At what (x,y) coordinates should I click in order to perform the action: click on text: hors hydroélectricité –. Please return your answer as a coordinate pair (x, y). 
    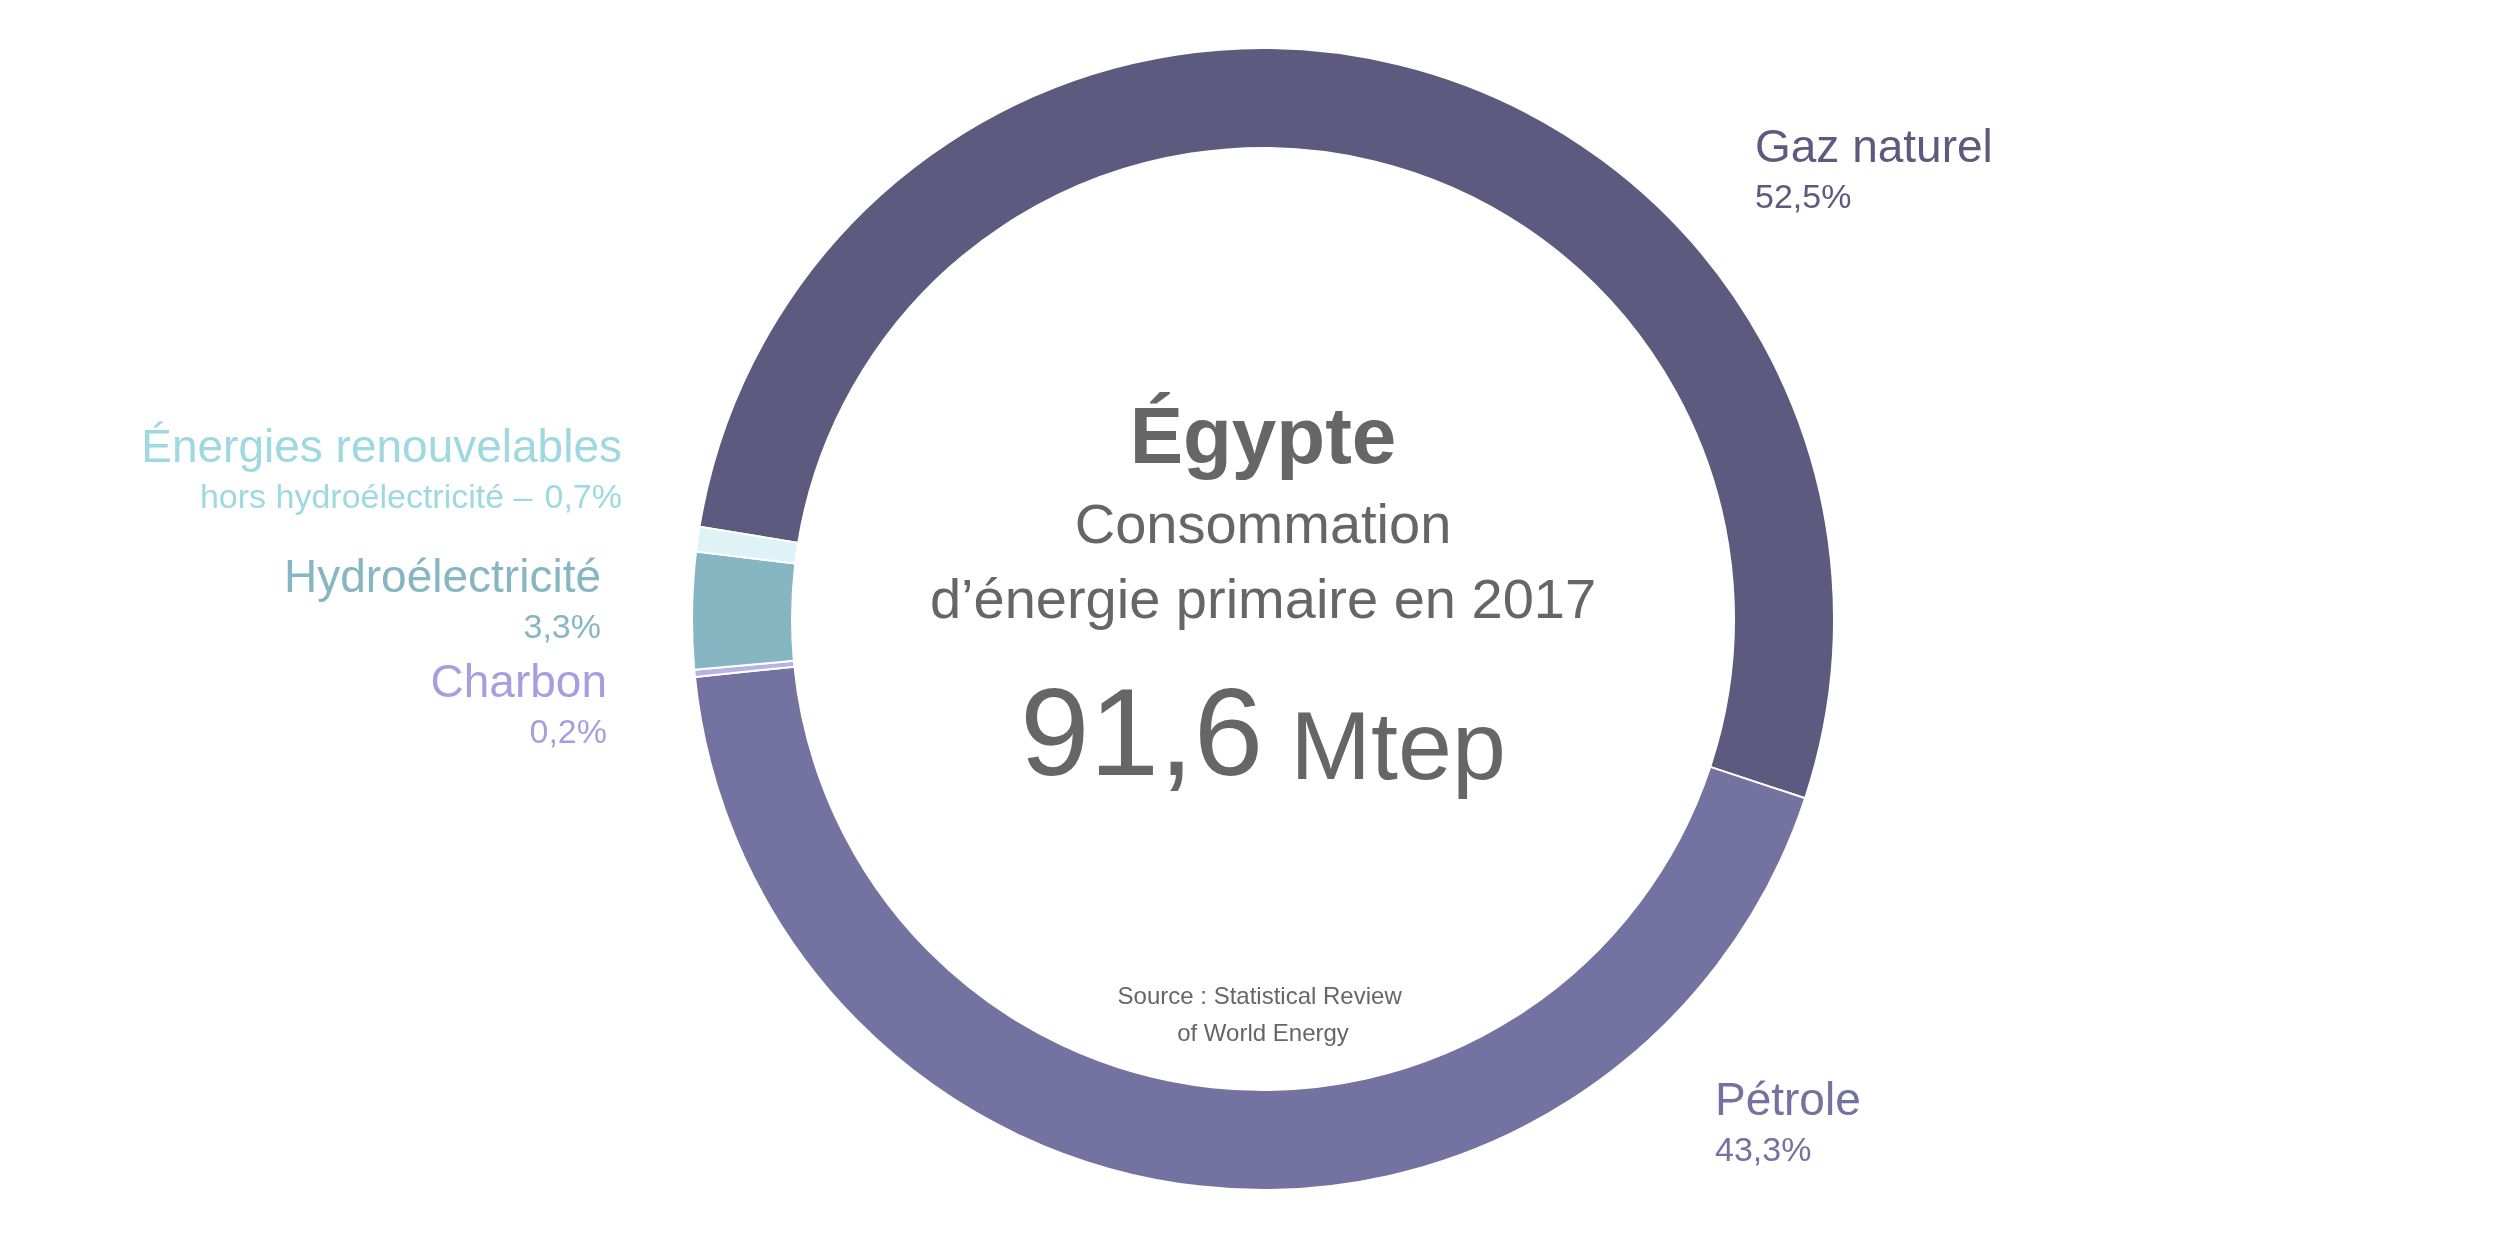
    Looking at the image, I should click on (366, 496).